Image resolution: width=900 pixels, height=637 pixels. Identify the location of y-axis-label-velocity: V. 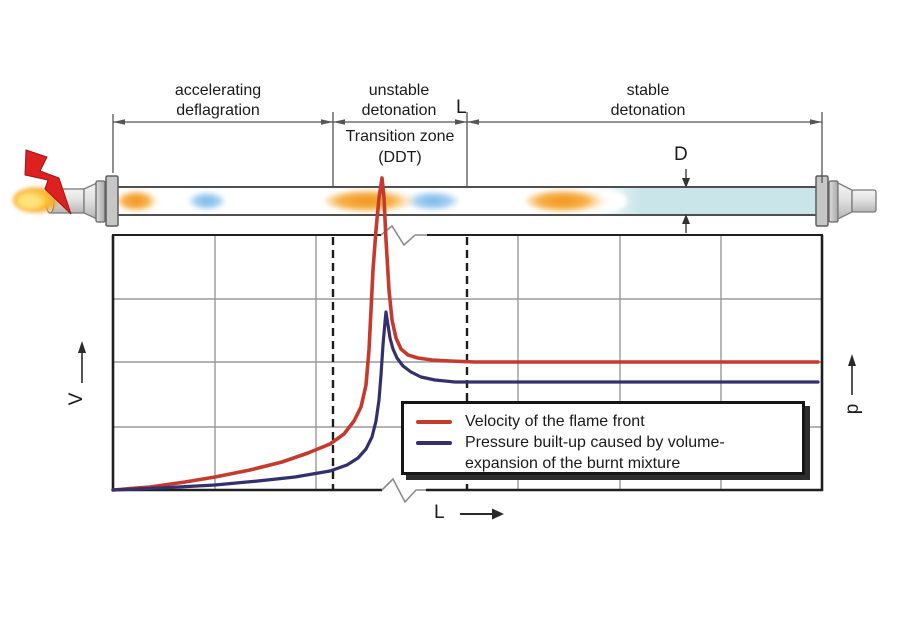
(76, 399).